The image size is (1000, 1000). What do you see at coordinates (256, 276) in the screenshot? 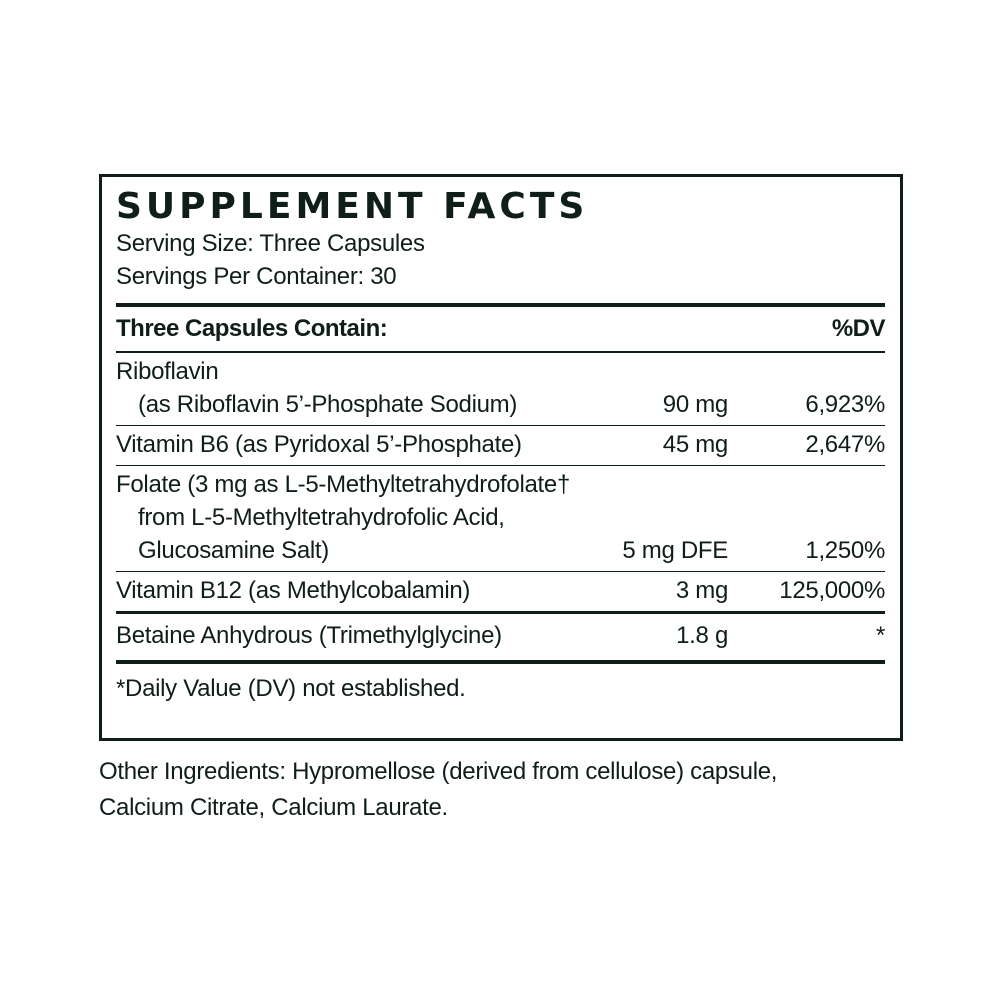
I see `servings-per-container: Servings Per Container: 30` at bounding box center [256, 276].